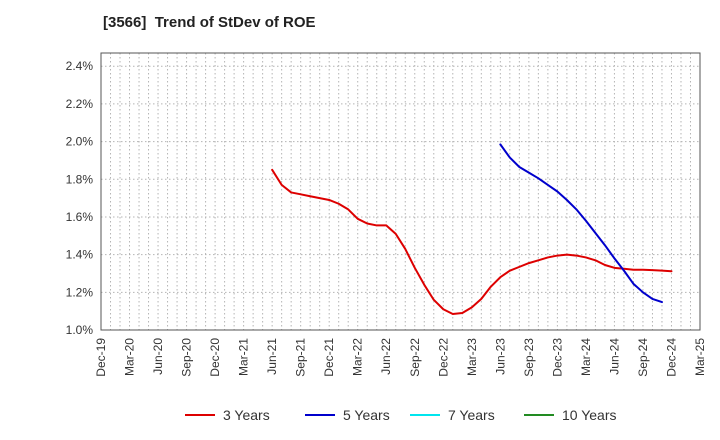 The height and width of the screenshot is (440, 720). I want to click on x-tick-label: Dec-19, so click(101, 357).